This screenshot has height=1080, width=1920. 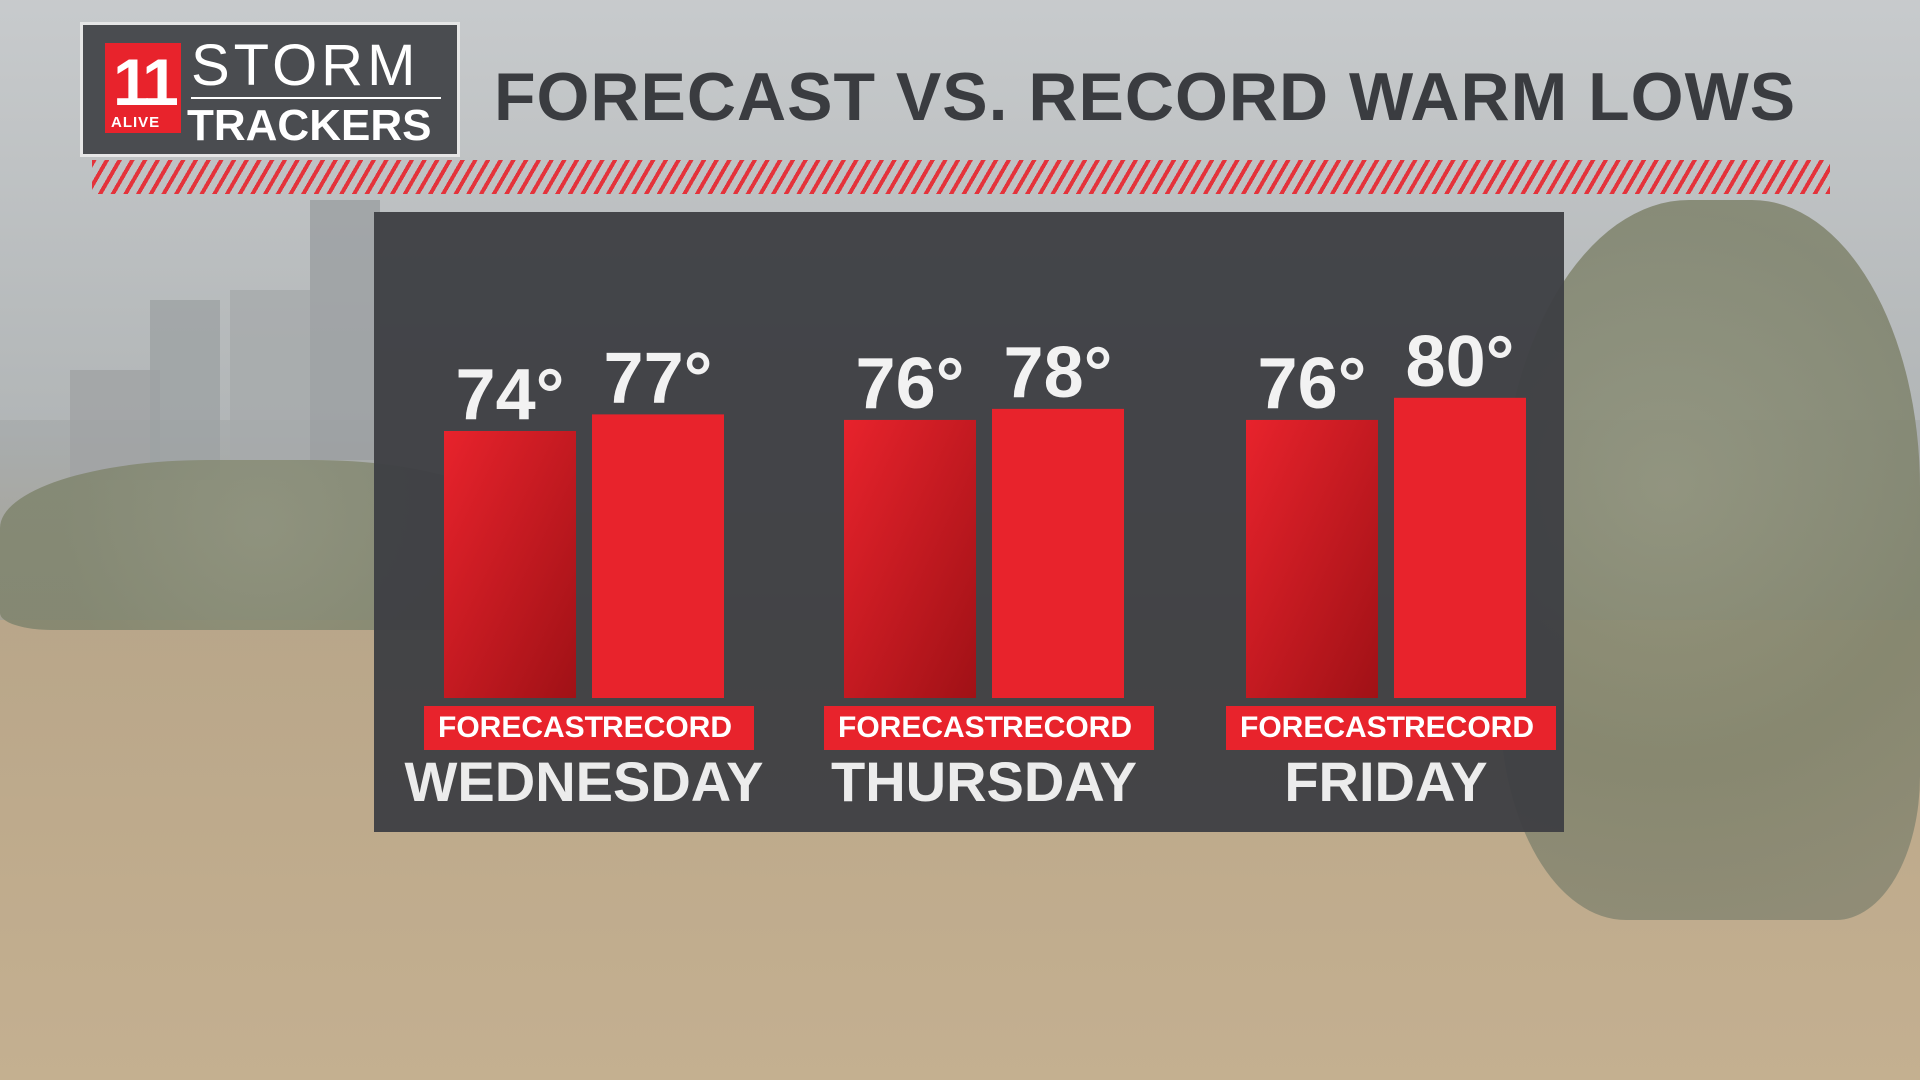 What do you see at coordinates (961, 177) in the screenshot?
I see `hatched-divider` at bounding box center [961, 177].